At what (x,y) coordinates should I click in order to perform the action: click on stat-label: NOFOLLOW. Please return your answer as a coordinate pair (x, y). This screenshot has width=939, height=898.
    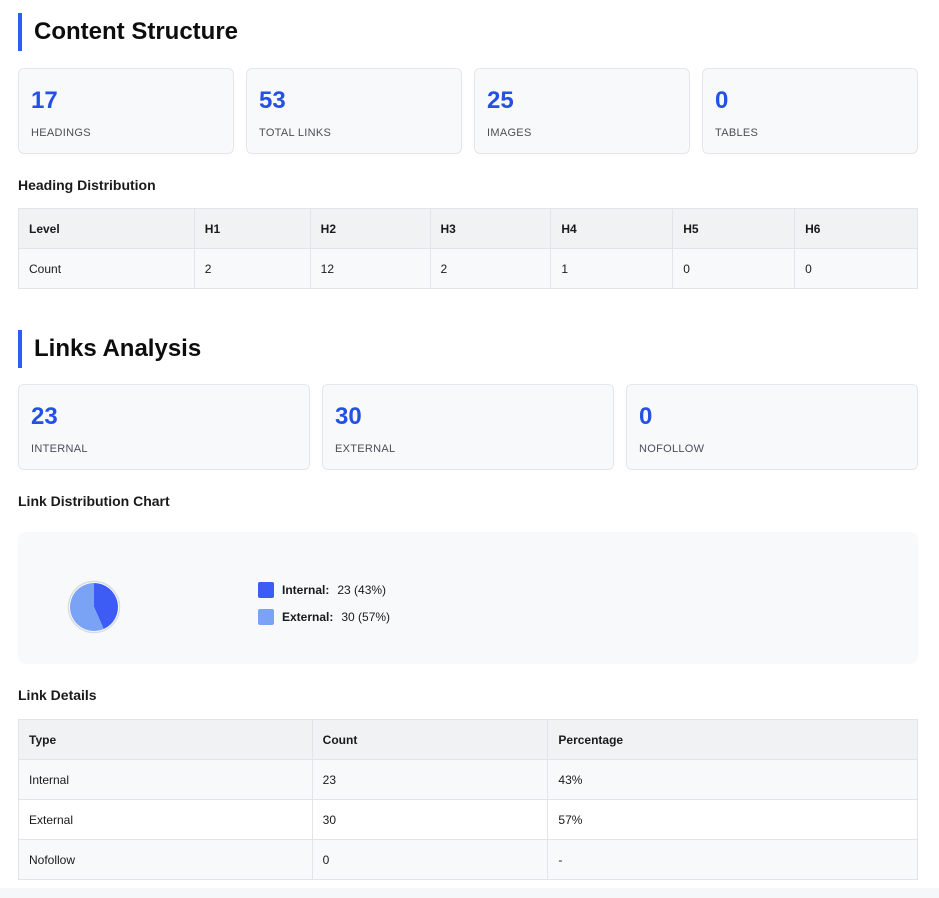
    Looking at the image, I should click on (672, 449).